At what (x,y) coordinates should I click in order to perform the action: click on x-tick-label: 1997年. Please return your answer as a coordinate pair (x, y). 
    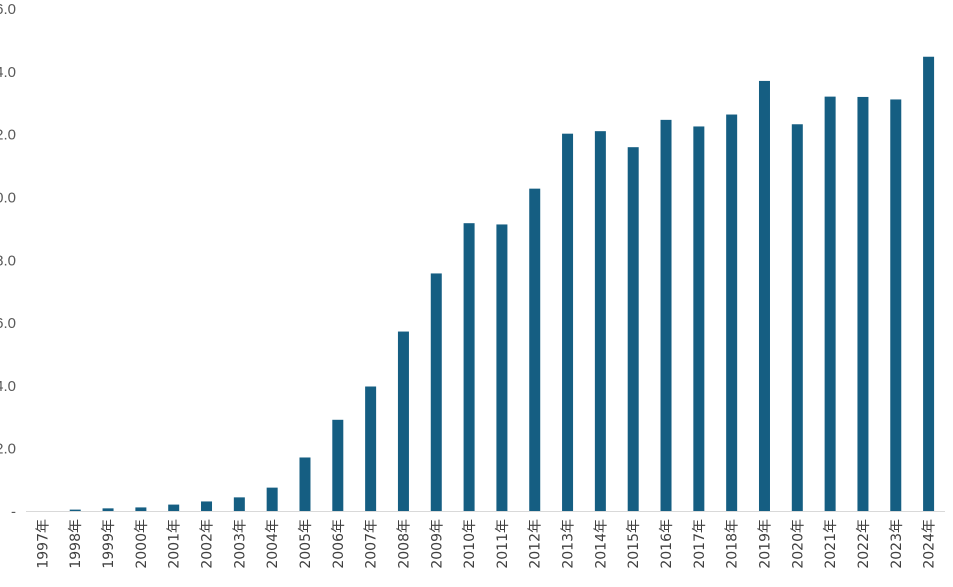
    Looking at the image, I should click on (43, 544).